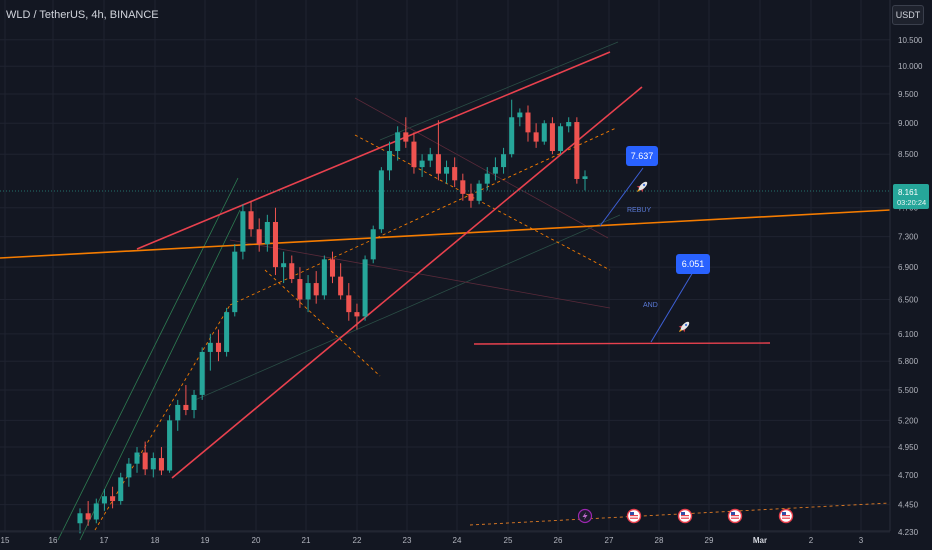 This screenshot has width=932, height=550. Describe the element at coordinates (911, 202) in the screenshot. I see `countdown-value: 03:20:24` at that location.